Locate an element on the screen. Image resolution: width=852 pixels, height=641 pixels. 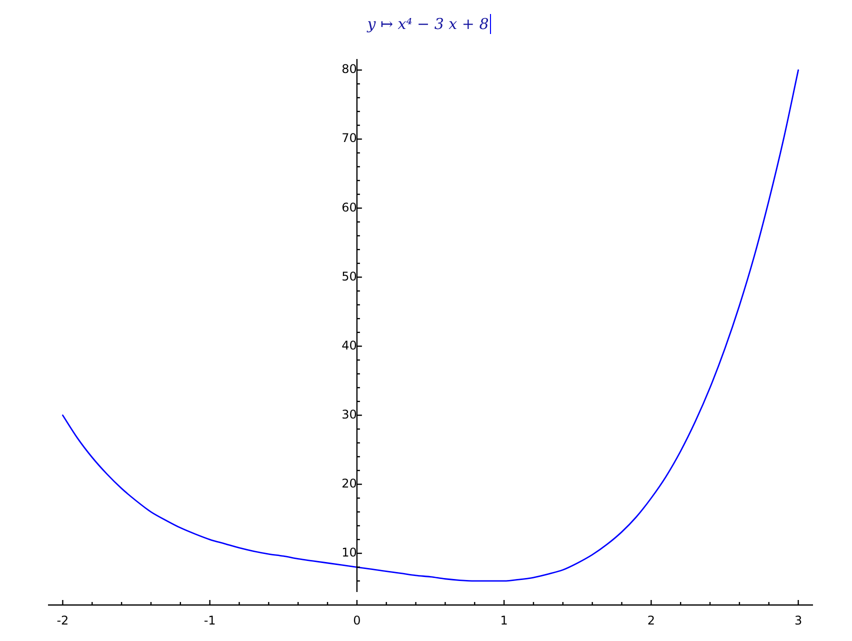
y-tick-label: 60 is located at coordinates (349, 207).